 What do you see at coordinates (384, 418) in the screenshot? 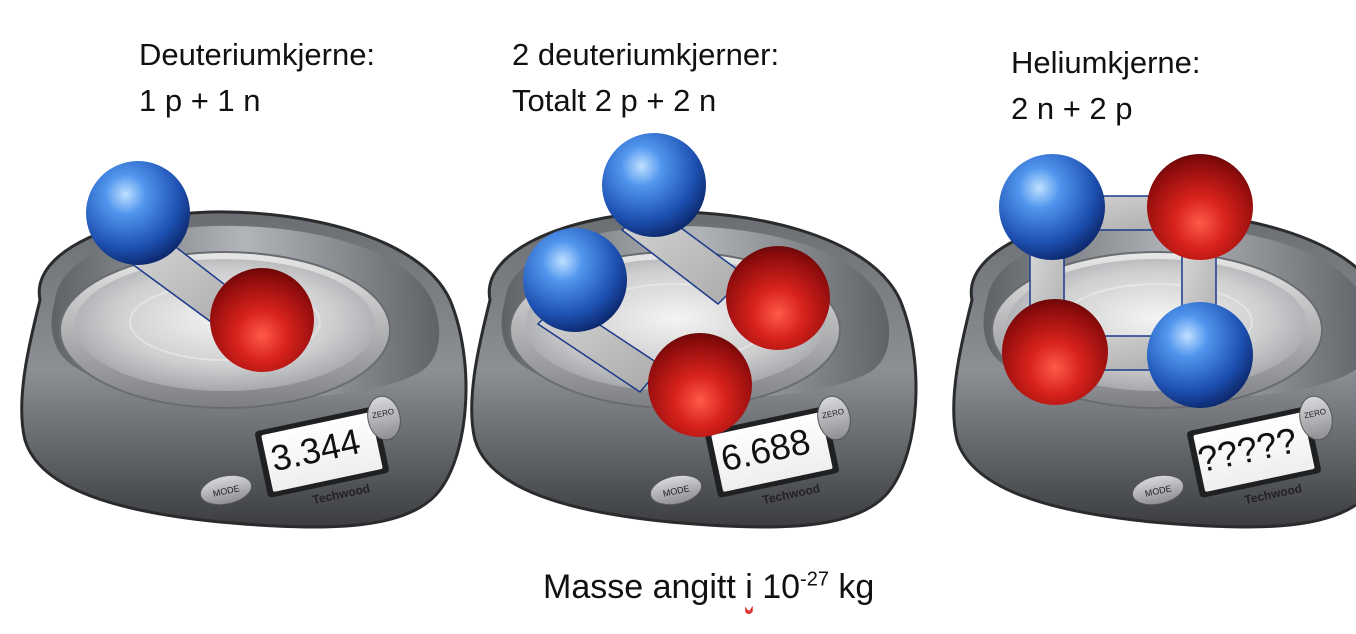
I see `scale-1-zero-button: ZERO` at bounding box center [384, 418].